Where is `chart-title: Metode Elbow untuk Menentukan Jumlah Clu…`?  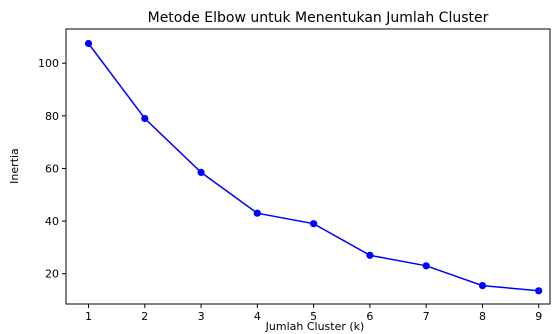 chart-title: Metode Elbow untuk Menentukan Jumlah Clu… is located at coordinates (318, 18).